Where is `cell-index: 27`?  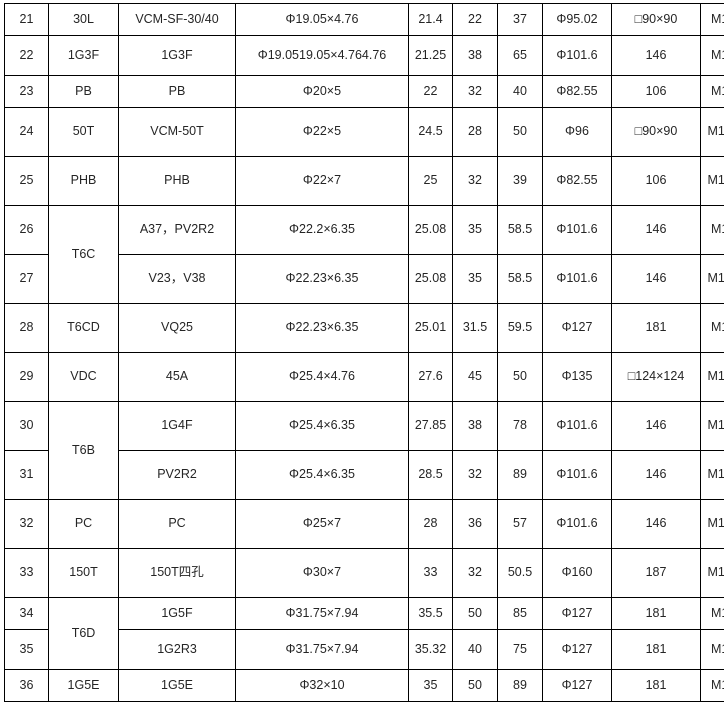 cell-index: 27 is located at coordinates (27, 279).